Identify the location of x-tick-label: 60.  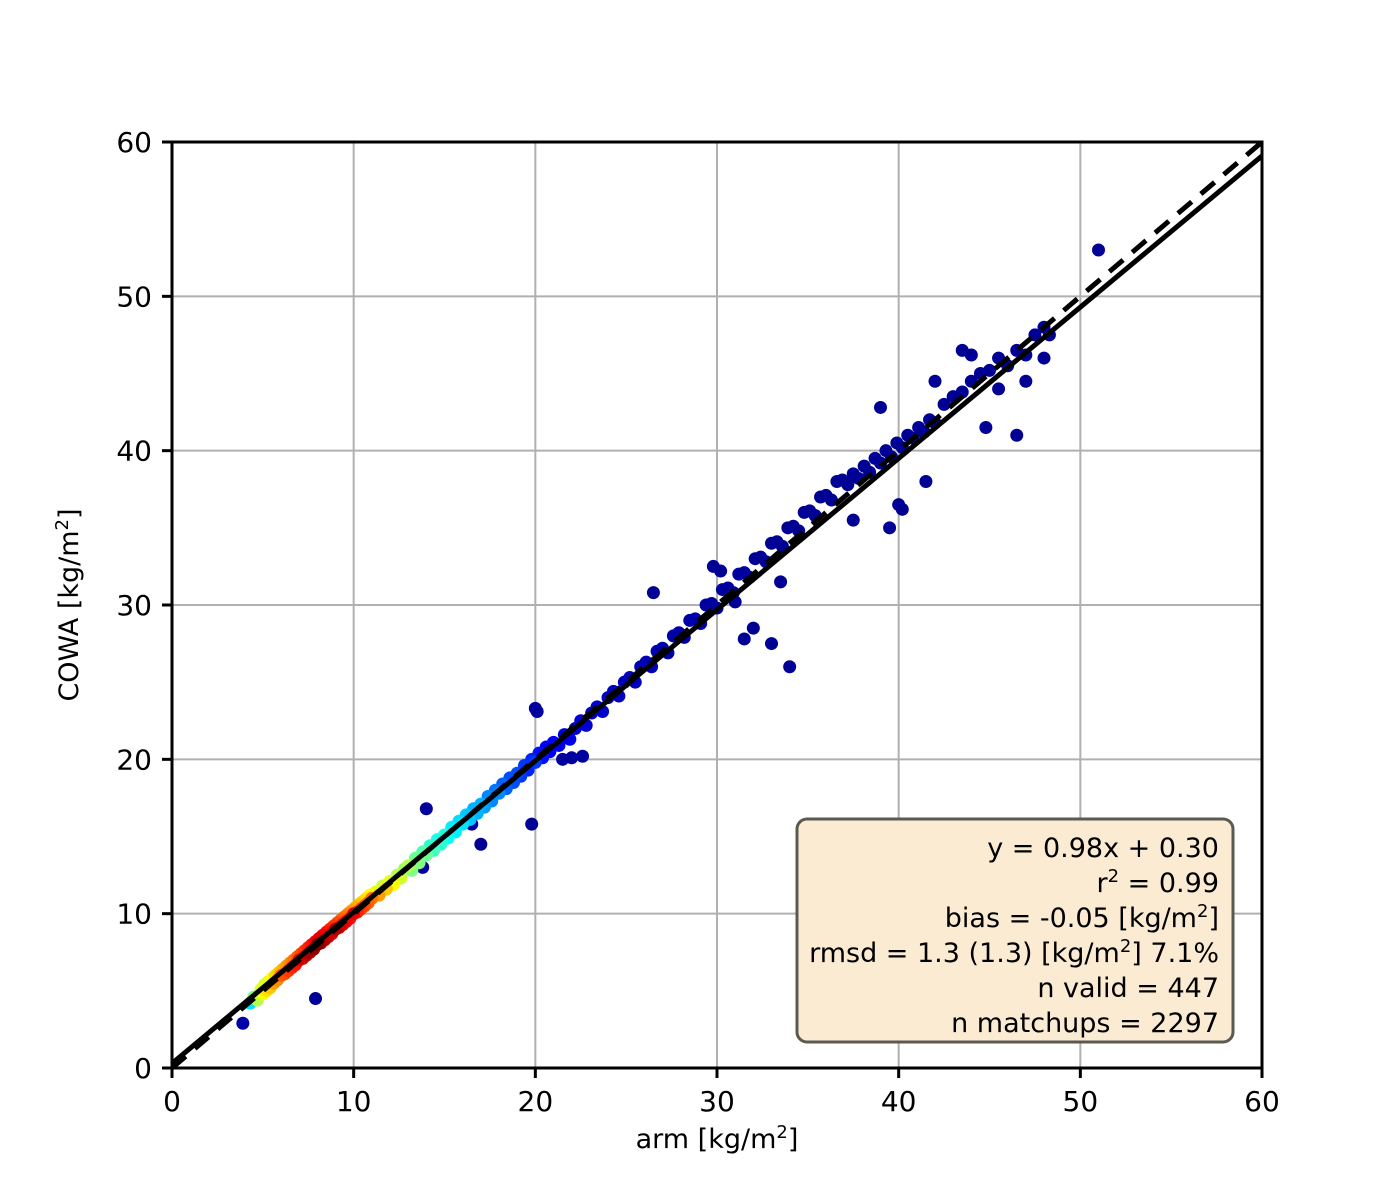
(1262, 1101).